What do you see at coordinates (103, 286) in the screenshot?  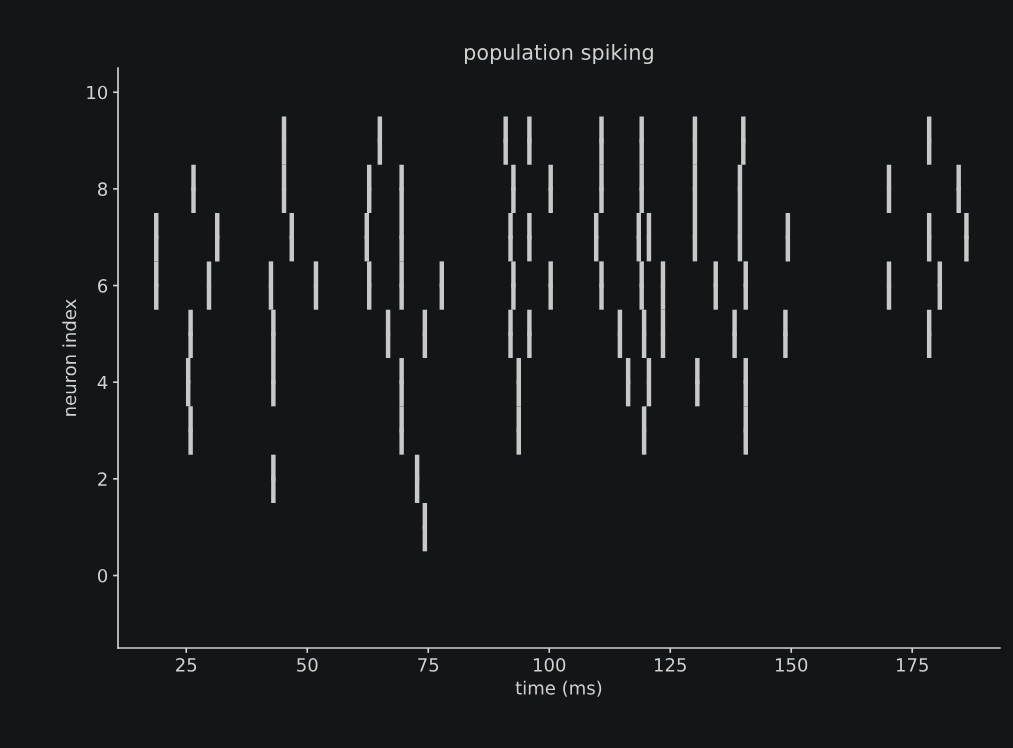 I see `y-tick-label: 6` at bounding box center [103, 286].